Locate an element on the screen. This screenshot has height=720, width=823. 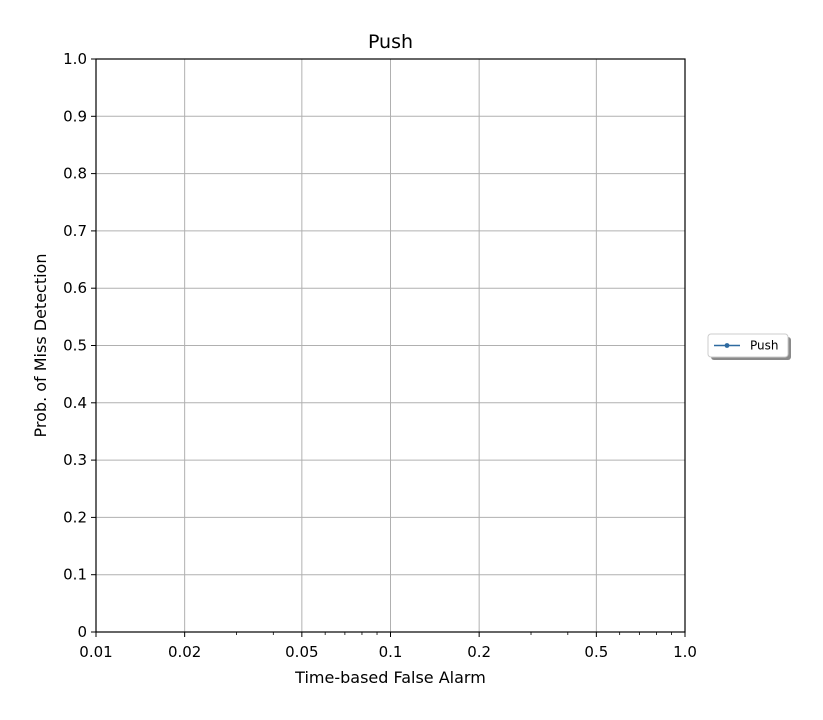
x-axis: 0.01 0.02 0.05 0.1 0.2 0.5 1.0 is located at coordinates (388, 646).